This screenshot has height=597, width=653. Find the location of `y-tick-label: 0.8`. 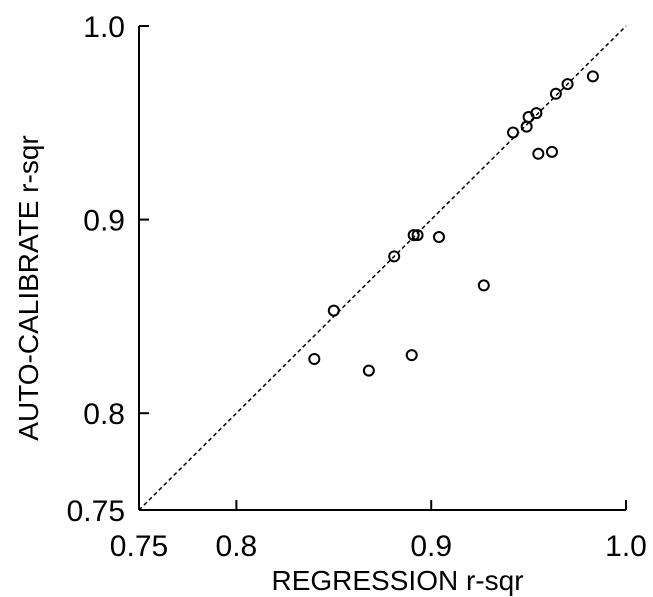

y-tick-label: 0.8 is located at coordinates (104, 414).